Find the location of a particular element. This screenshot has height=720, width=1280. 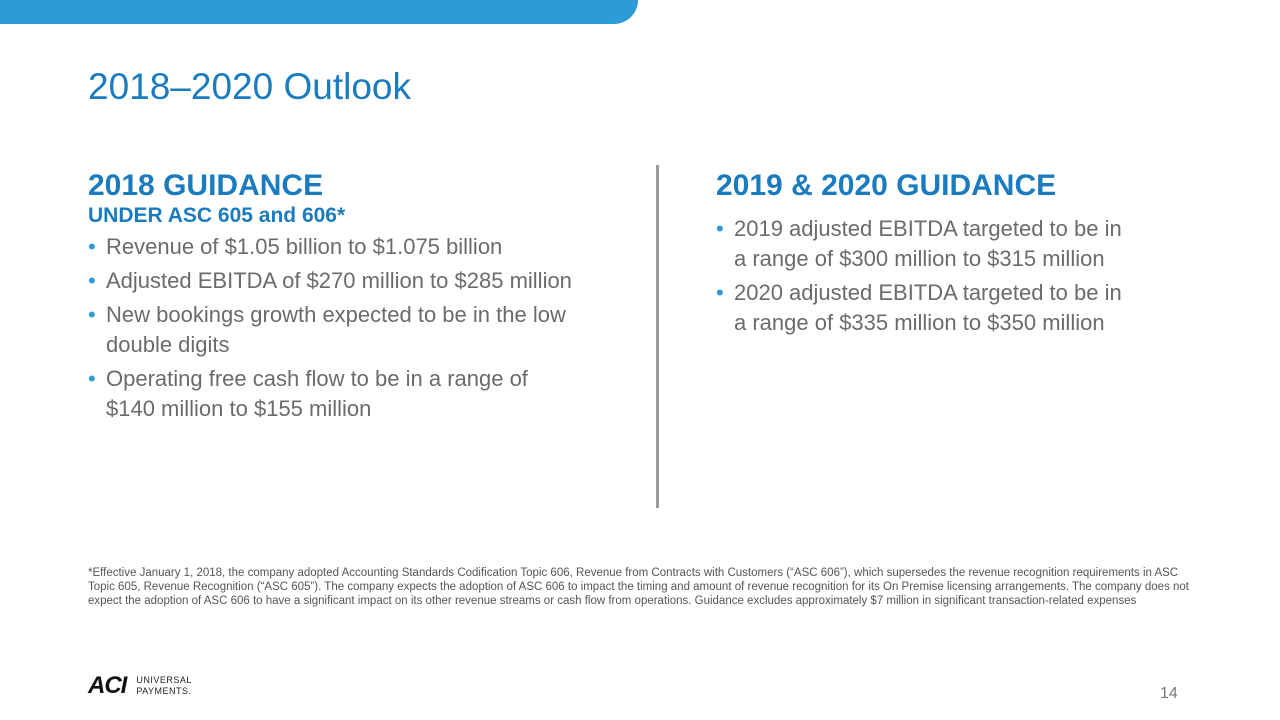

logo-wordmark: UNIVERSAL PAYMENTS. is located at coordinates (164, 686).